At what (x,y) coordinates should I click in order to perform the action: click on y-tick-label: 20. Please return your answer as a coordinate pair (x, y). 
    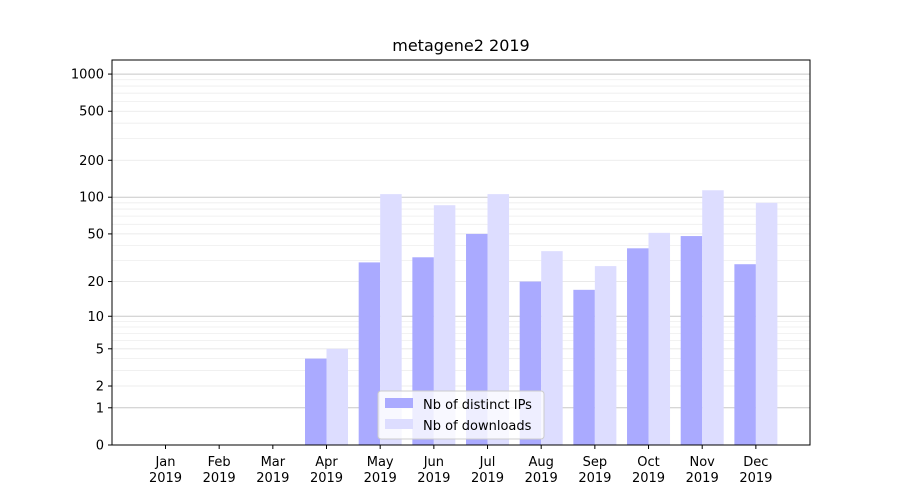
    Looking at the image, I should click on (95, 282).